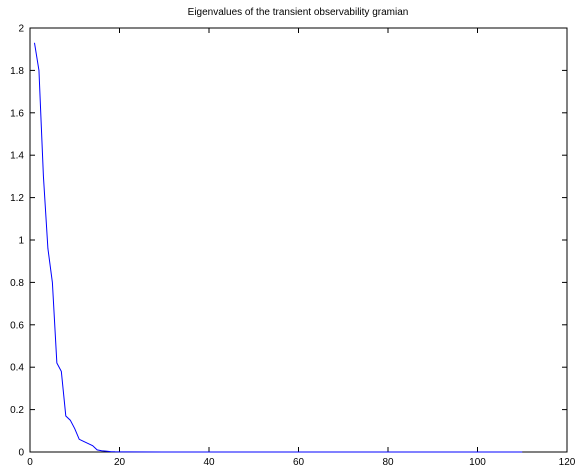 This screenshot has height=470, width=577. Describe the element at coordinates (21, 241) in the screenshot. I see `y-tick-label: 1` at that location.